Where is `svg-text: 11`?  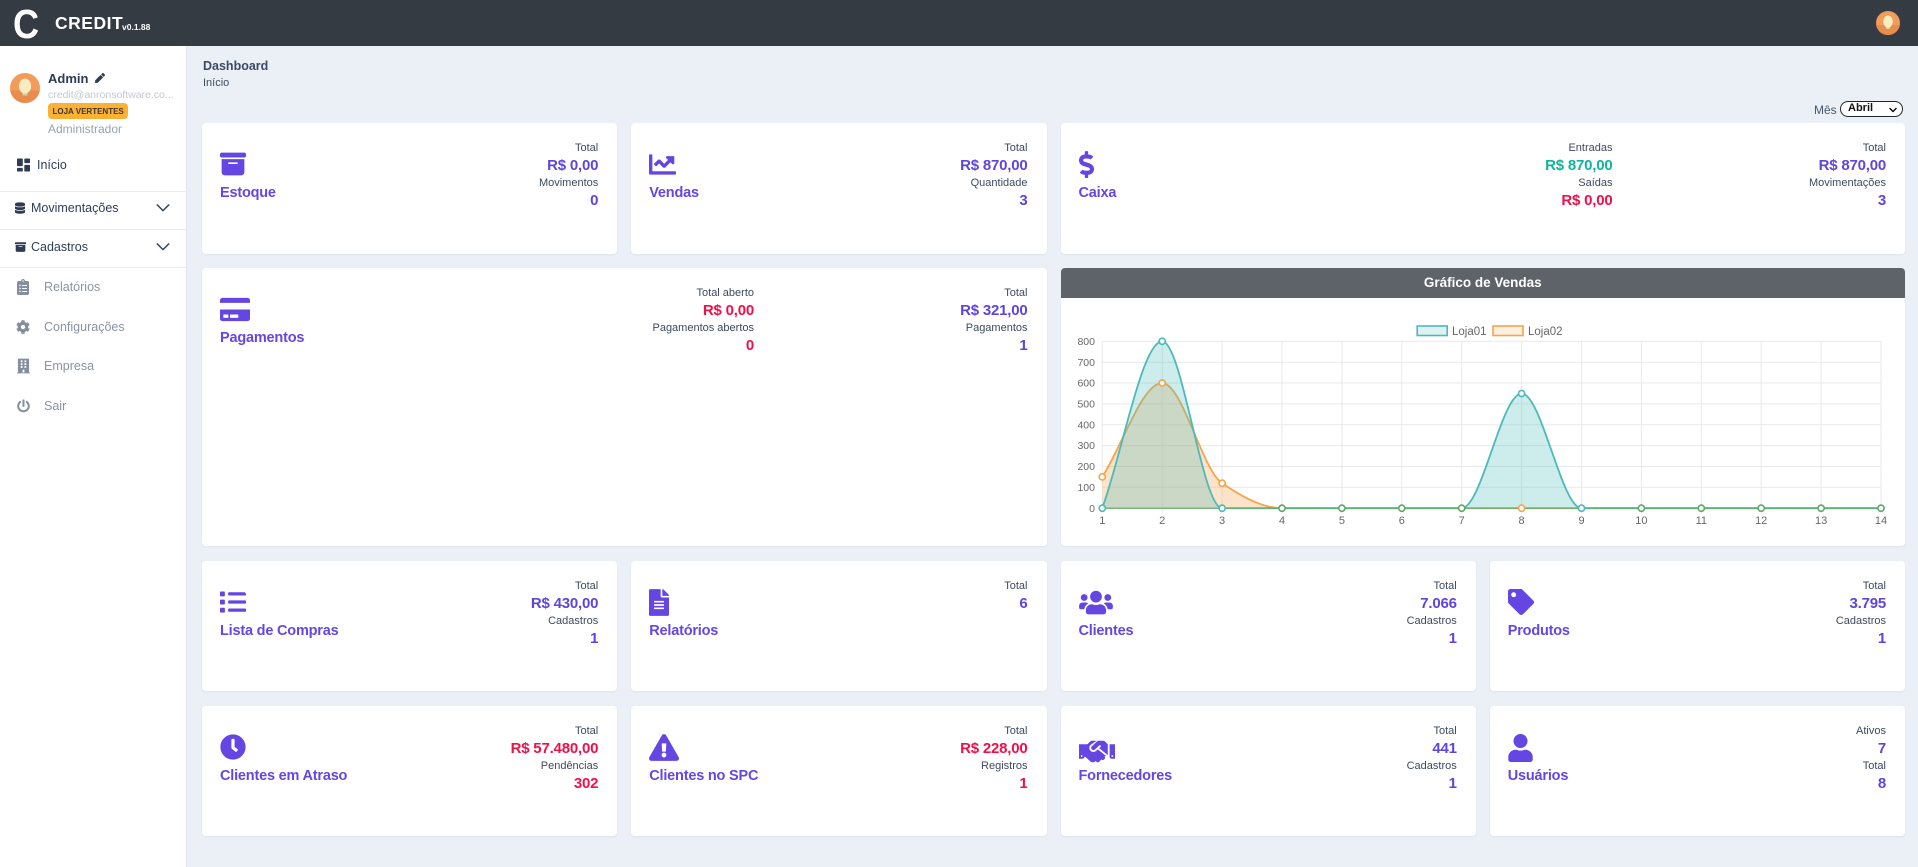
svg-text: 11 is located at coordinates (1700, 521).